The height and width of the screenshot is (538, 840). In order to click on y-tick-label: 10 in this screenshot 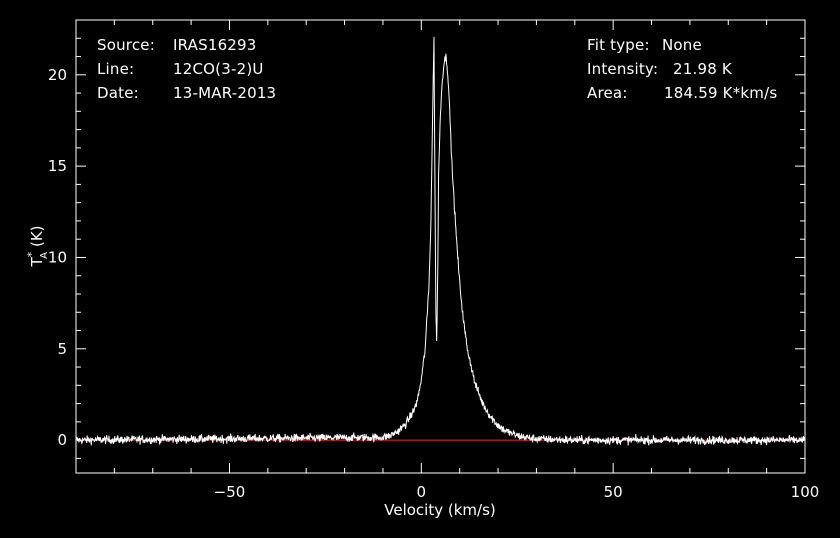, I will do `click(57, 257)`.